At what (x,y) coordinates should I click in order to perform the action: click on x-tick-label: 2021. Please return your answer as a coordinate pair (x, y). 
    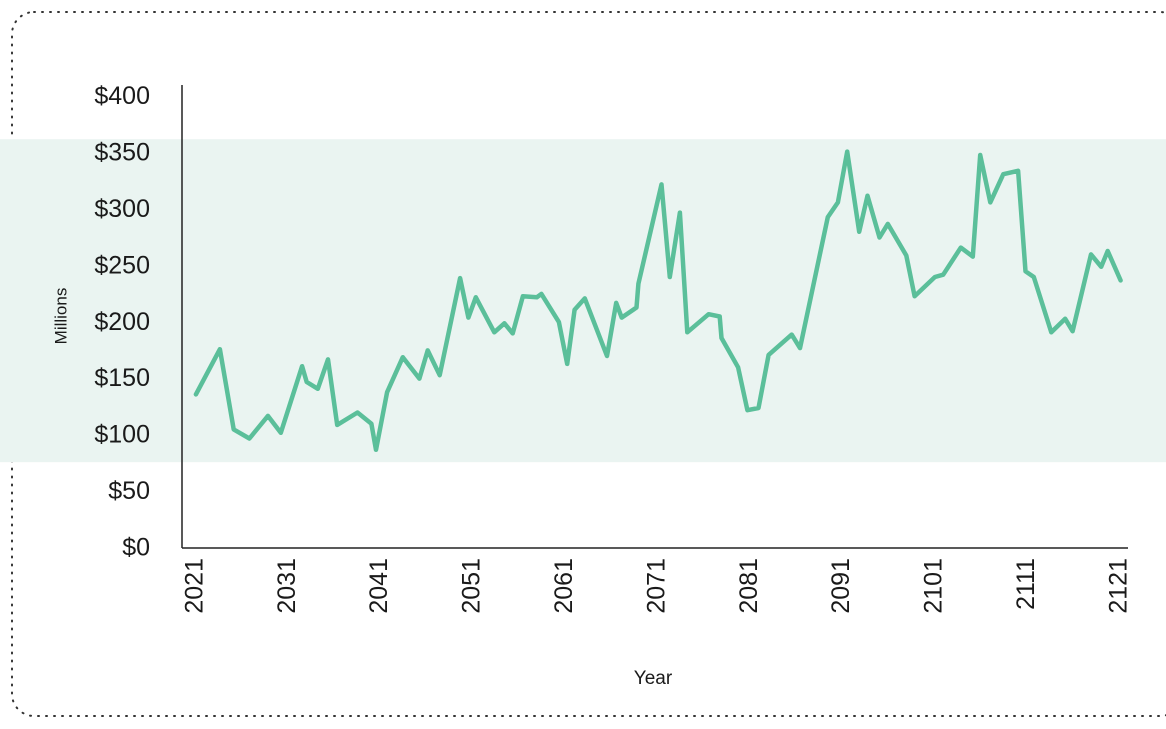
    Looking at the image, I should click on (194, 586).